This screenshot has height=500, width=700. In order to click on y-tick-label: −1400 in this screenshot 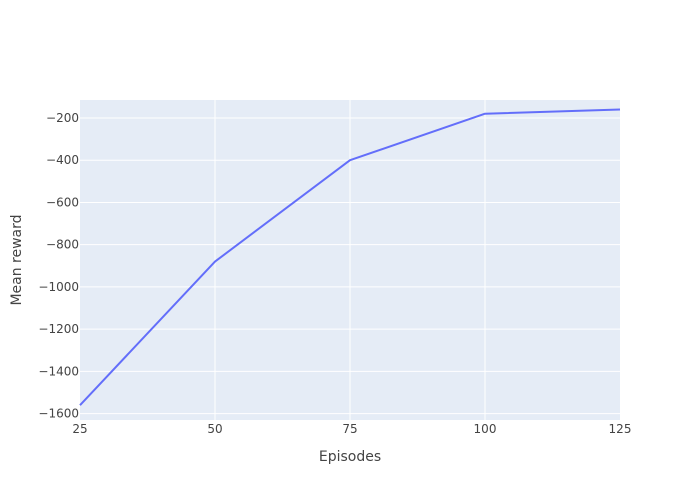, I will do `click(58, 371)`.